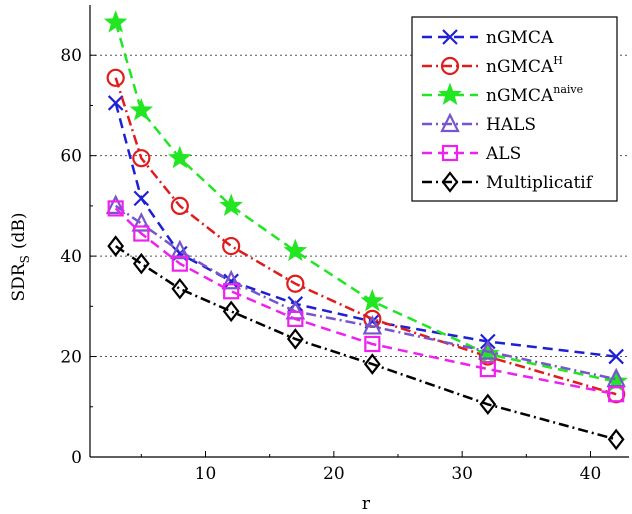 This screenshot has height=514, width=632. I want to click on y-tick-label-0: 0, so click(76, 458).